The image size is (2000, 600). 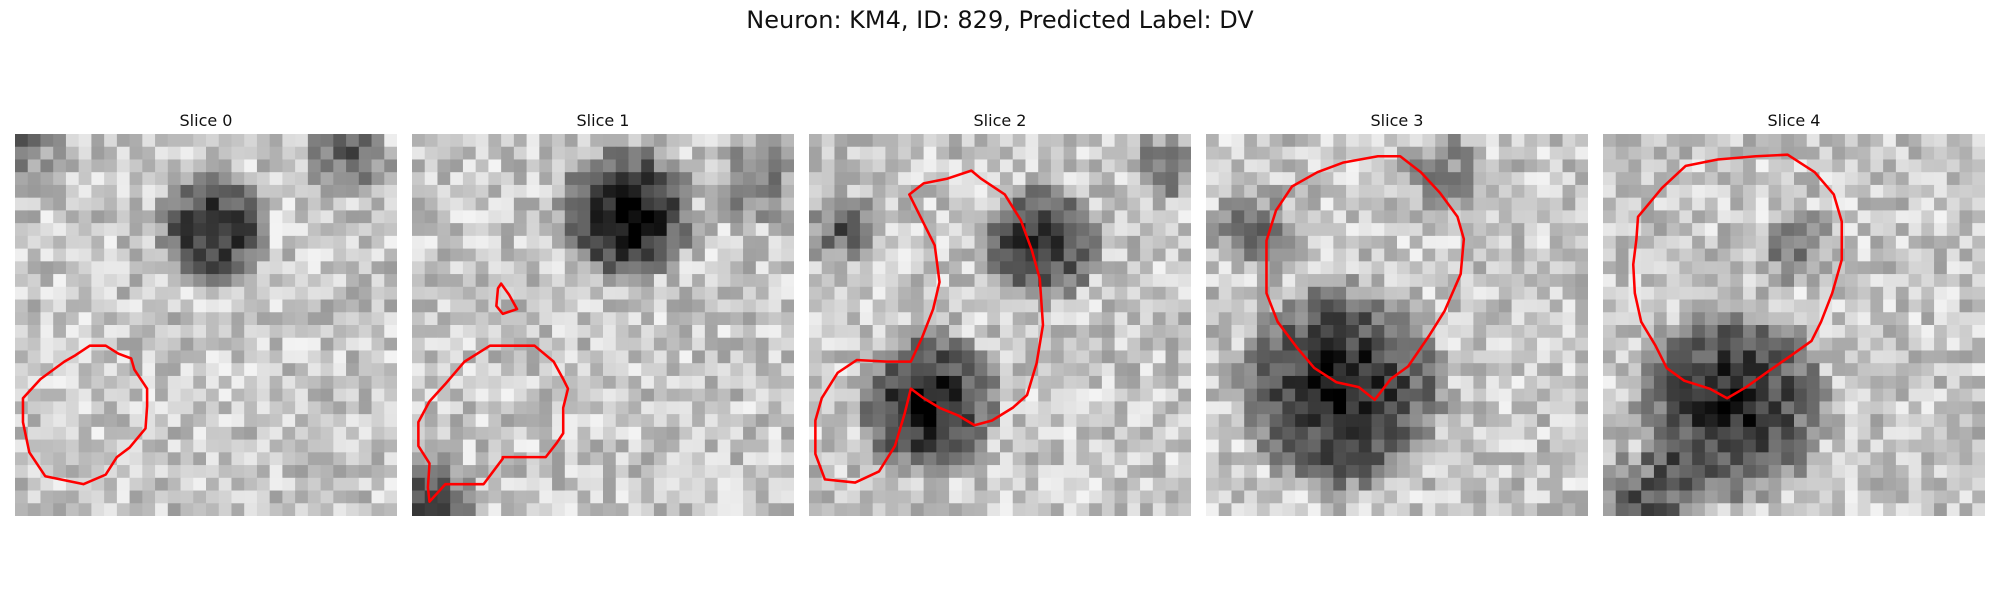 What do you see at coordinates (1794, 120) in the screenshot?
I see `slice-title: Slice 4` at bounding box center [1794, 120].